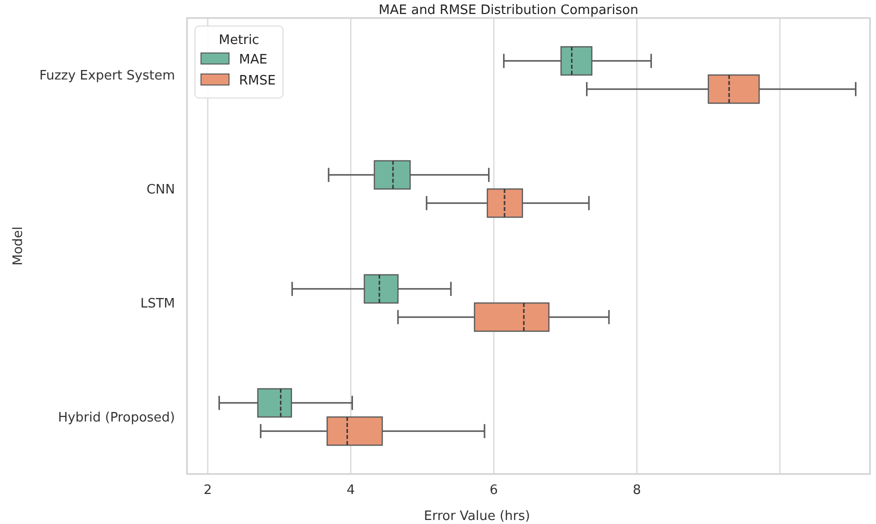 The height and width of the screenshot is (524, 876). Describe the element at coordinates (157, 304) in the screenshot. I see `y-tick-label: LSTM` at that location.